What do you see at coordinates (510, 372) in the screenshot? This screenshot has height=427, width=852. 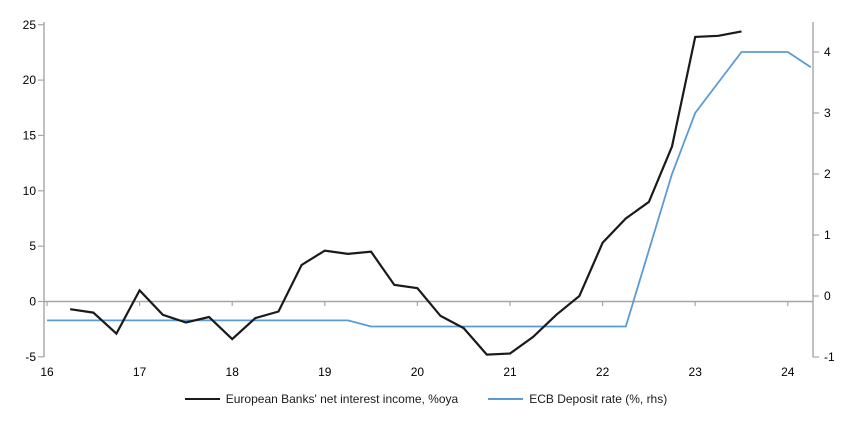 I see `x-axis-tick-label: 21` at bounding box center [510, 372].